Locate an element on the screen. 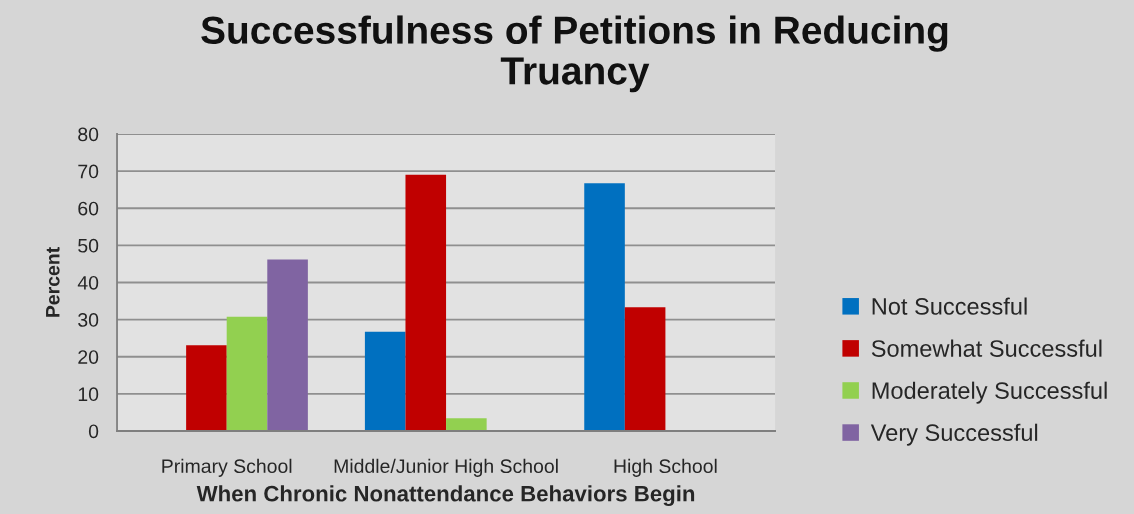 The height and width of the screenshot is (514, 1134). y-tick-label: 80 is located at coordinates (88, 134).